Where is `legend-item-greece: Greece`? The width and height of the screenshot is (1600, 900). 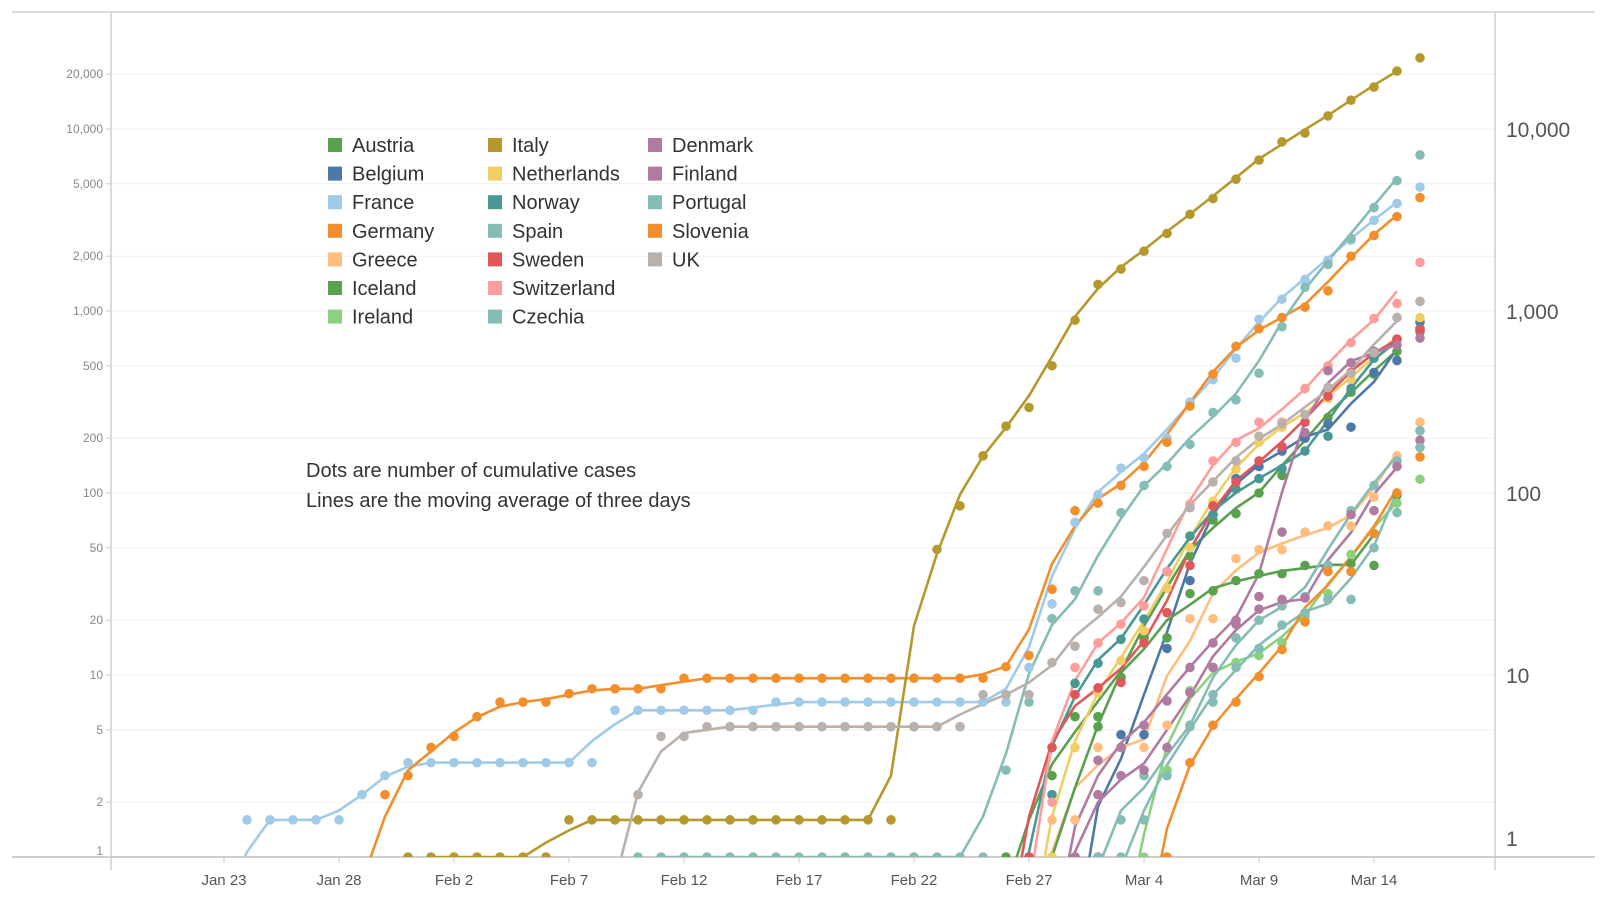 legend-item-greece: Greece is located at coordinates (373, 260).